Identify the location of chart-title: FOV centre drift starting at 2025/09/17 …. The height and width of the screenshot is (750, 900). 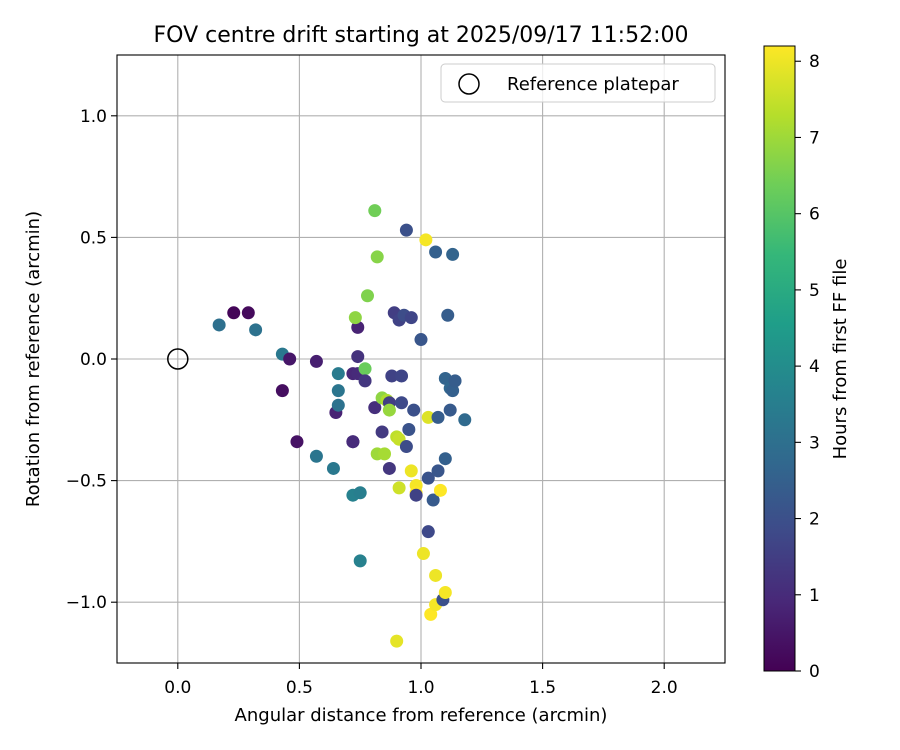
(421, 35).